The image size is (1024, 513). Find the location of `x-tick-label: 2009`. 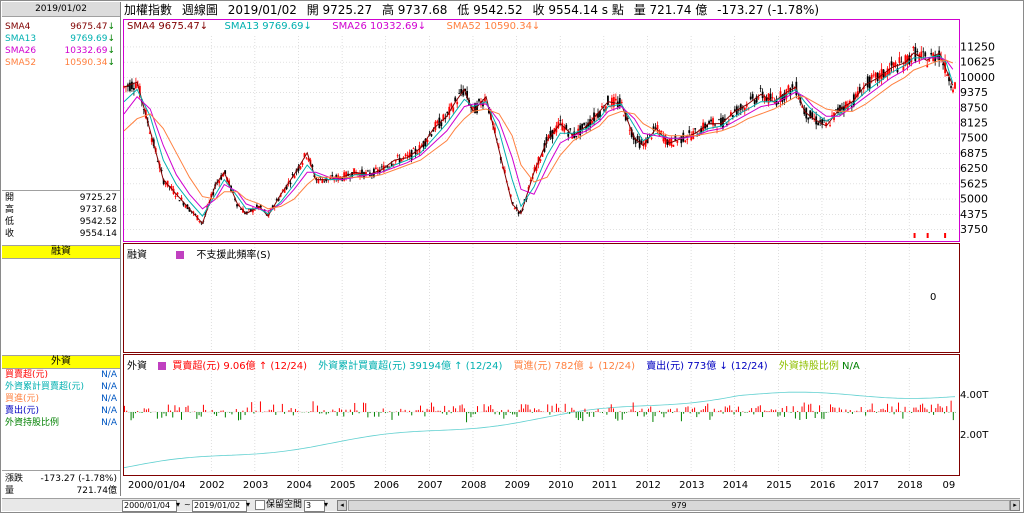

x-tick-label: 2009 is located at coordinates (517, 485).